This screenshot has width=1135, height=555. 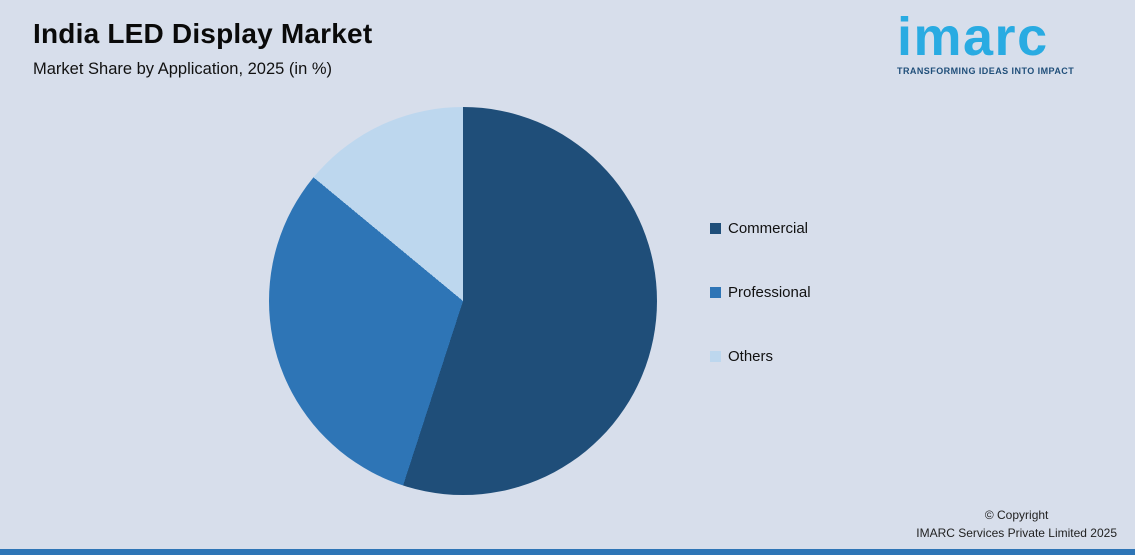 What do you see at coordinates (769, 292) in the screenshot?
I see `legend-label-professional: Professional` at bounding box center [769, 292].